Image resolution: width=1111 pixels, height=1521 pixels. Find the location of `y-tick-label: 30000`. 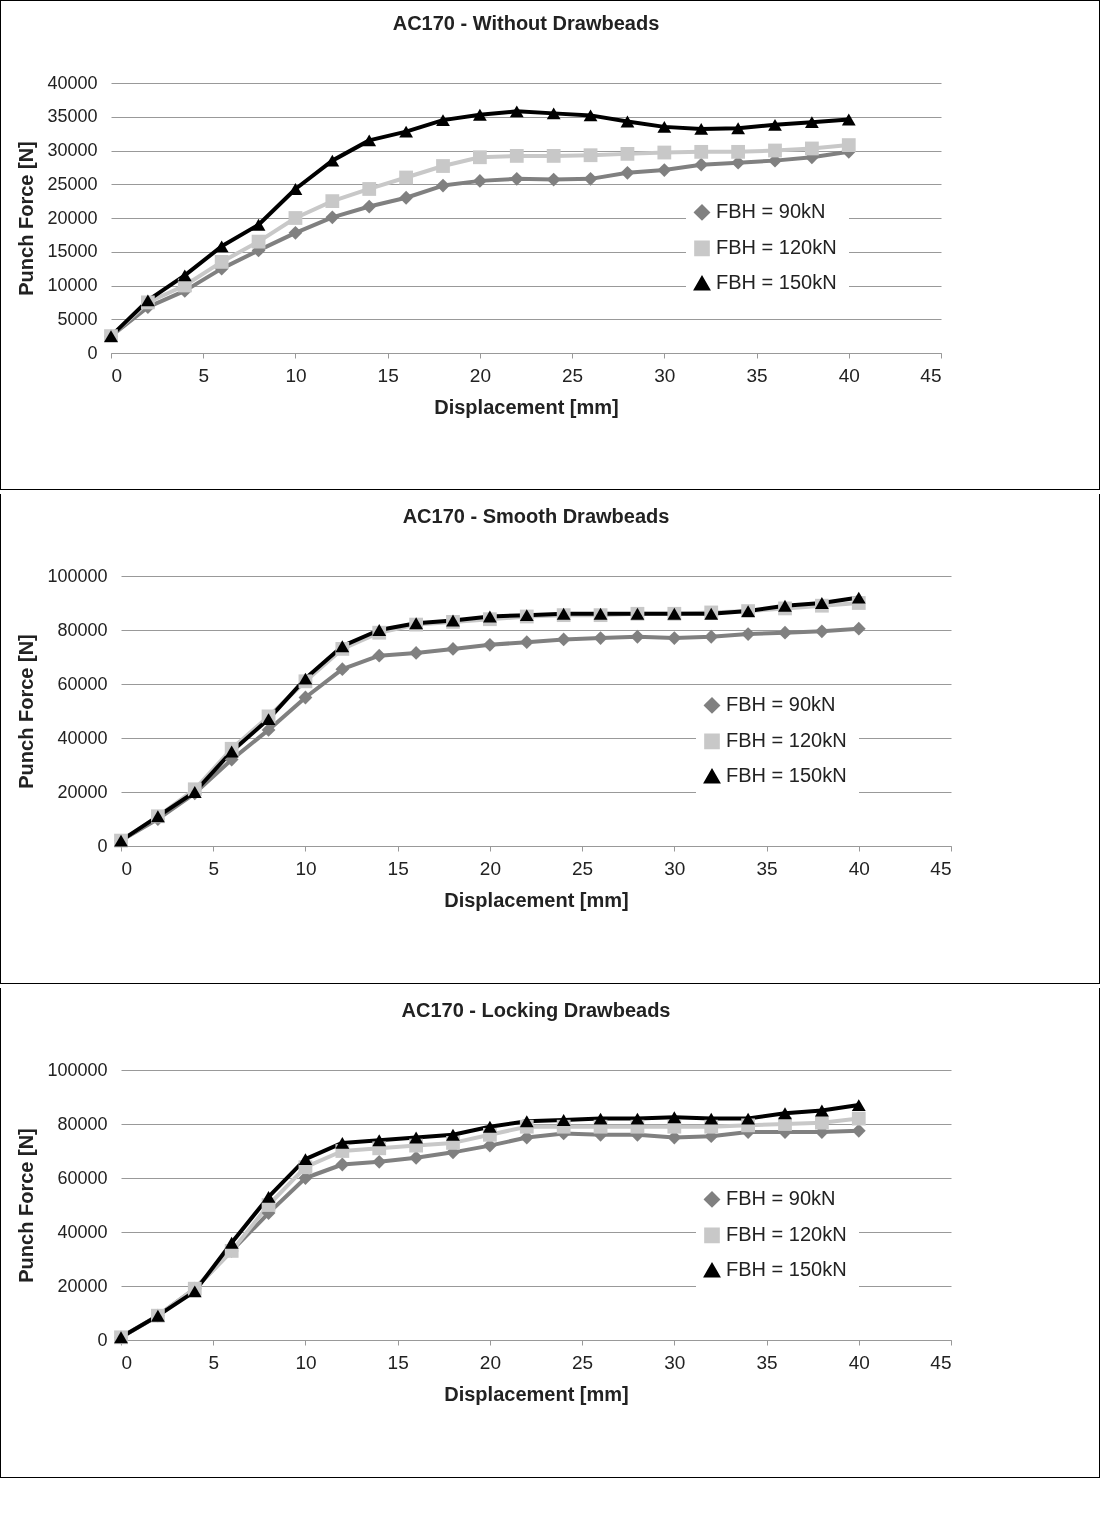

y-tick-label: 30000 is located at coordinates (72, 150).